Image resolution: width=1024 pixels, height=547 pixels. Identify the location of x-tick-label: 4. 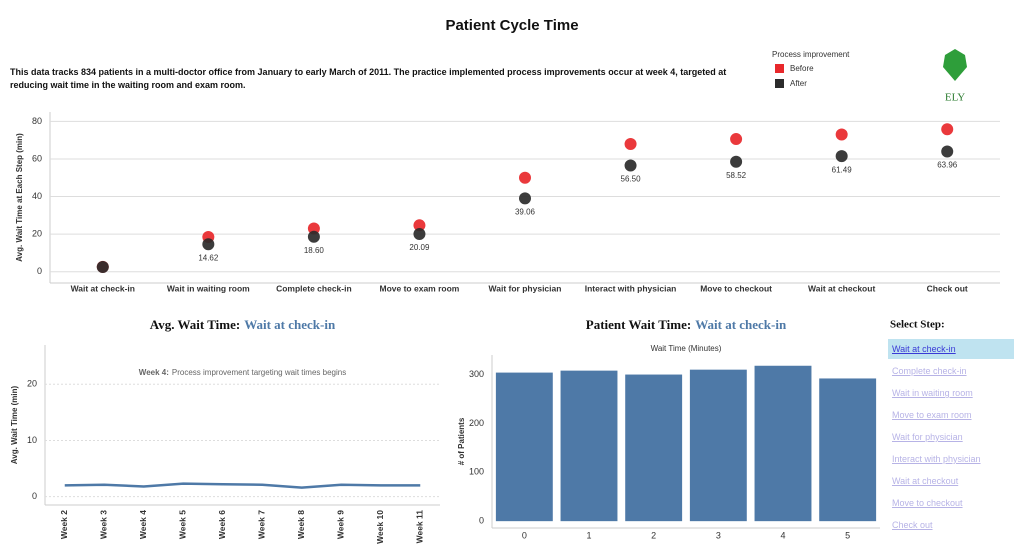
(782, 535).